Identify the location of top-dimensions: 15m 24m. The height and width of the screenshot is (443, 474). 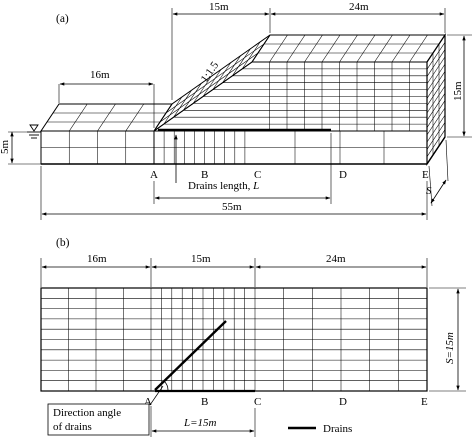
(308, 50).